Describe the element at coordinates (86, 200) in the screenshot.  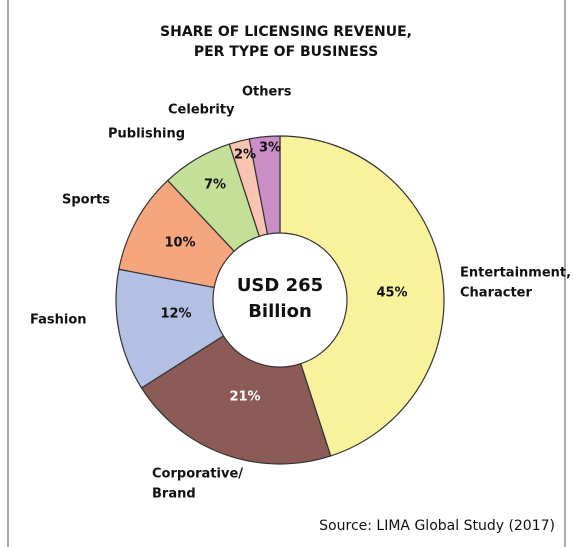
I see `category-label: Sports` at that location.